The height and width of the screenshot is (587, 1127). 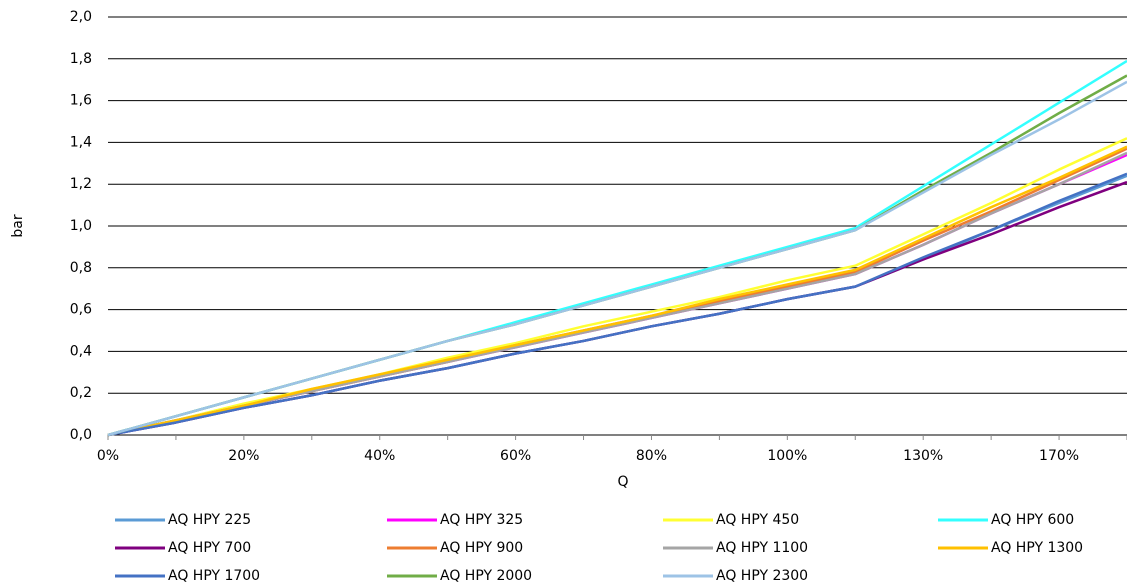 I want to click on legend-label: AQ HPY 1700, so click(x=214, y=576).